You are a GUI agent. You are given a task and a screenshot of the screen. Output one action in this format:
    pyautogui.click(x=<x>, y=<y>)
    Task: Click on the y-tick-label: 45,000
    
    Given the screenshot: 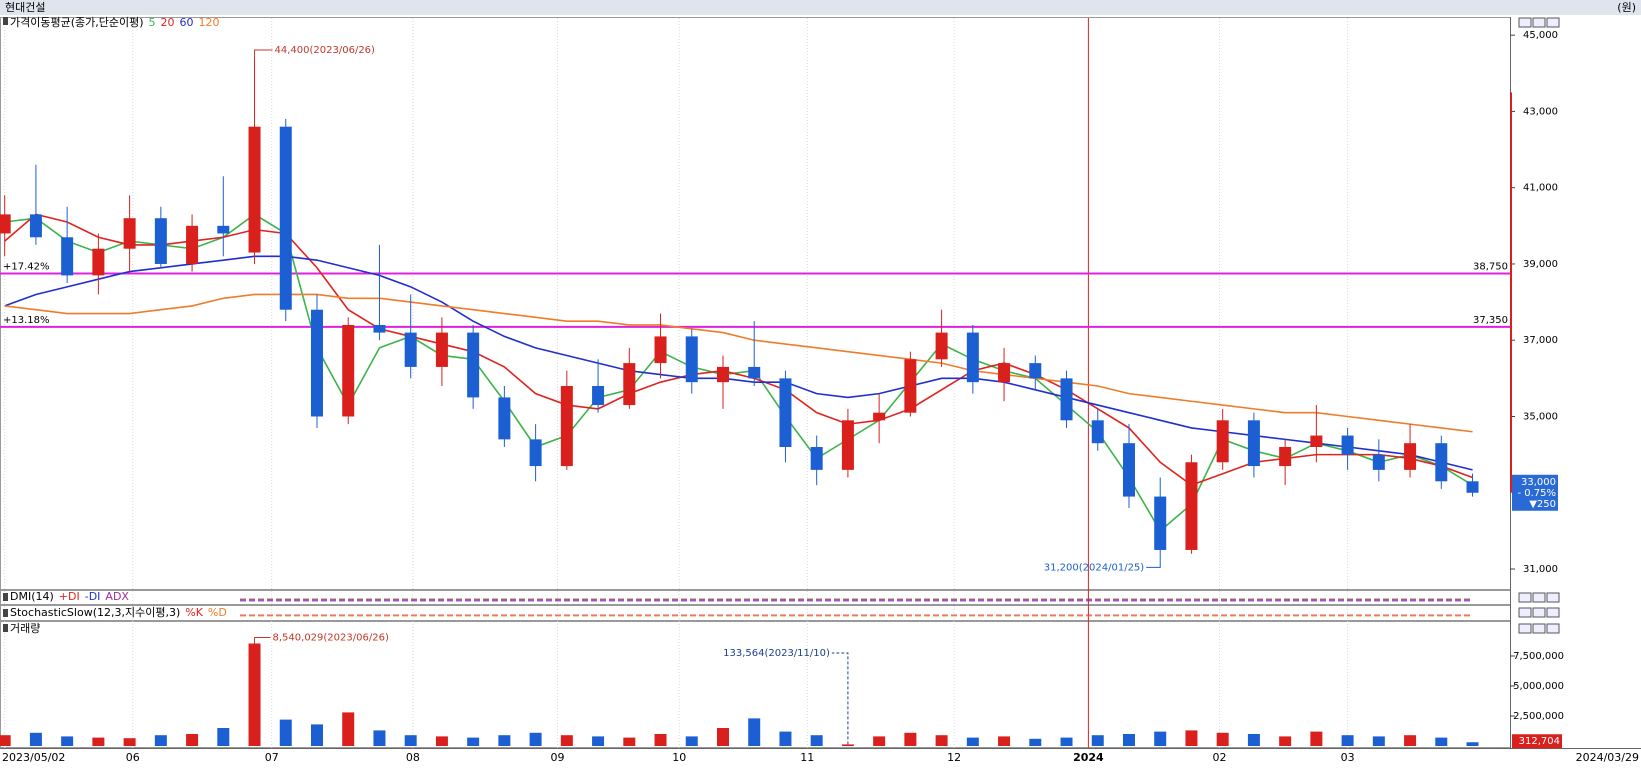 What is the action you would take?
    pyautogui.click(x=1540, y=35)
    